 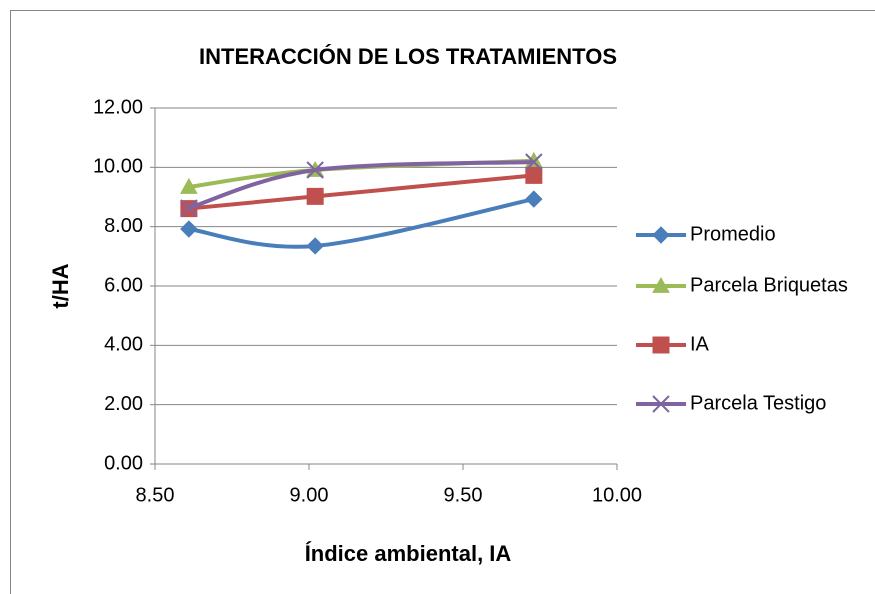 What do you see at coordinates (123, 463) in the screenshot?
I see `y-tick-label: 0.00` at bounding box center [123, 463].